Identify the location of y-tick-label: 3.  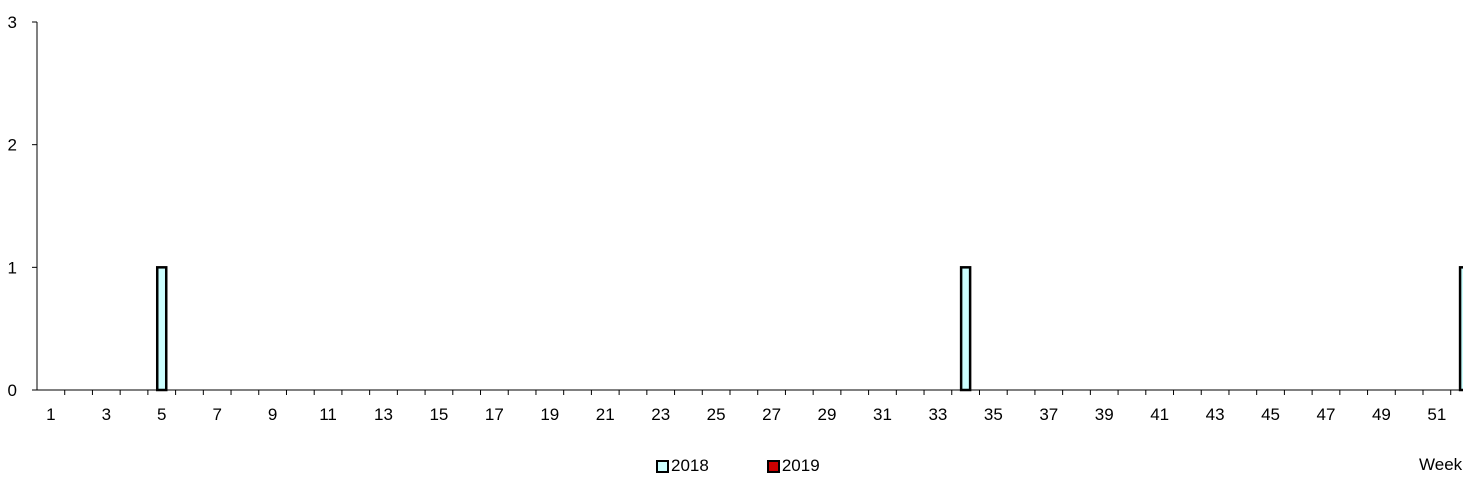
(12, 22).